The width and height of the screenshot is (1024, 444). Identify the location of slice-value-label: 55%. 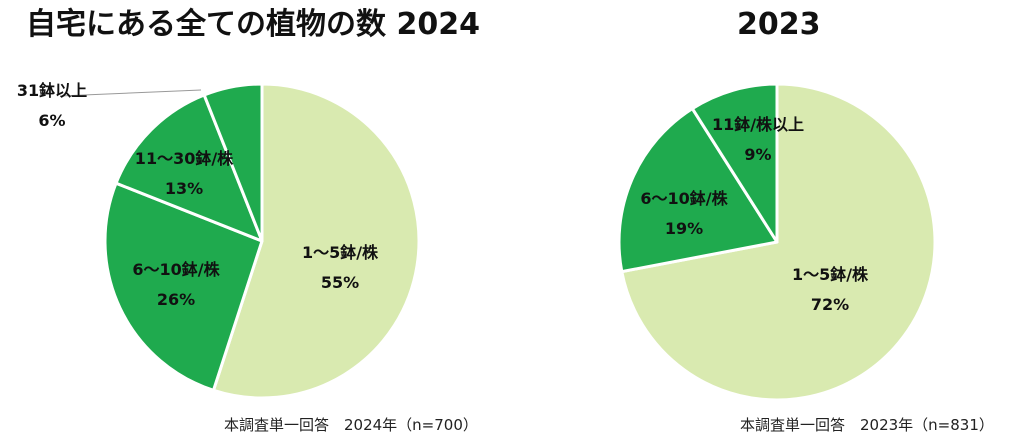
(340, 282).